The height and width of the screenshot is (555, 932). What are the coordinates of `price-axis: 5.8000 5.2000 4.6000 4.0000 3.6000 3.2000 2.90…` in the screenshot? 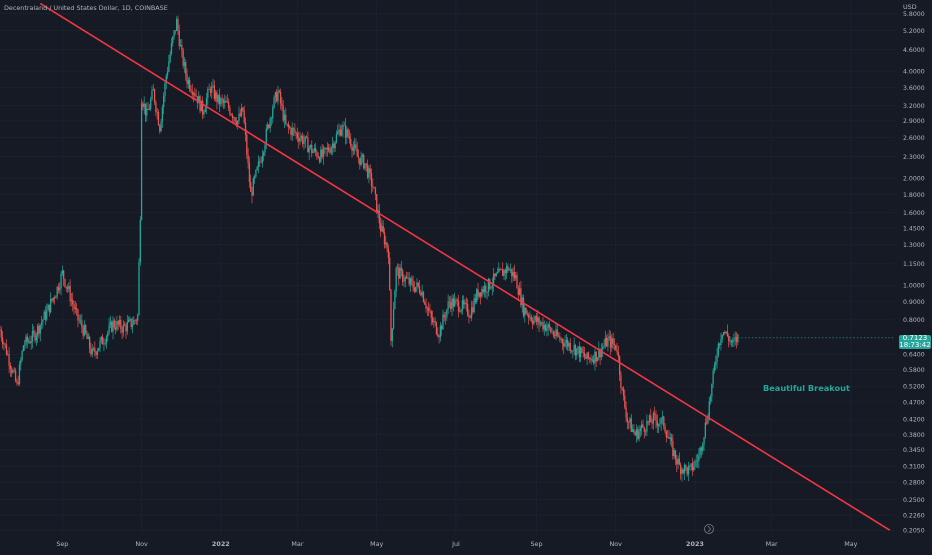 It's located at (914, 272).